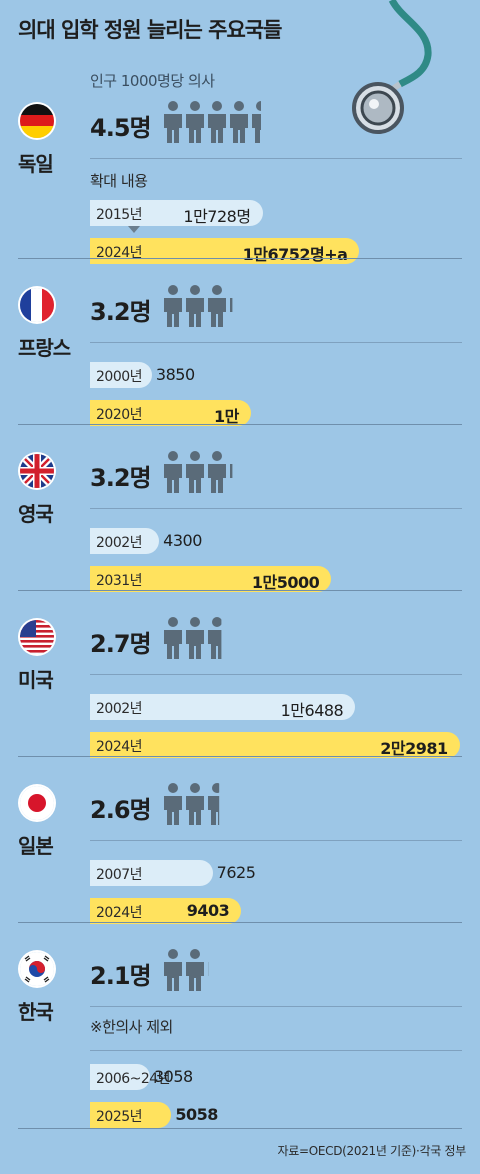 This screenshot has height=1174, width=480. What do you see at coordinates (121, 128) in the screenshot?
I see `doctor-ratio: 4.5명` at bounding box center [121, 128].